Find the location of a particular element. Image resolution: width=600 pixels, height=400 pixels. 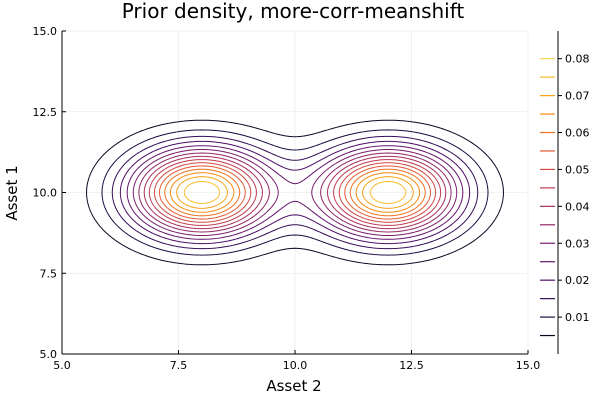

colorbar-tick-label: 0.04 is located at coordinates (577, 206).